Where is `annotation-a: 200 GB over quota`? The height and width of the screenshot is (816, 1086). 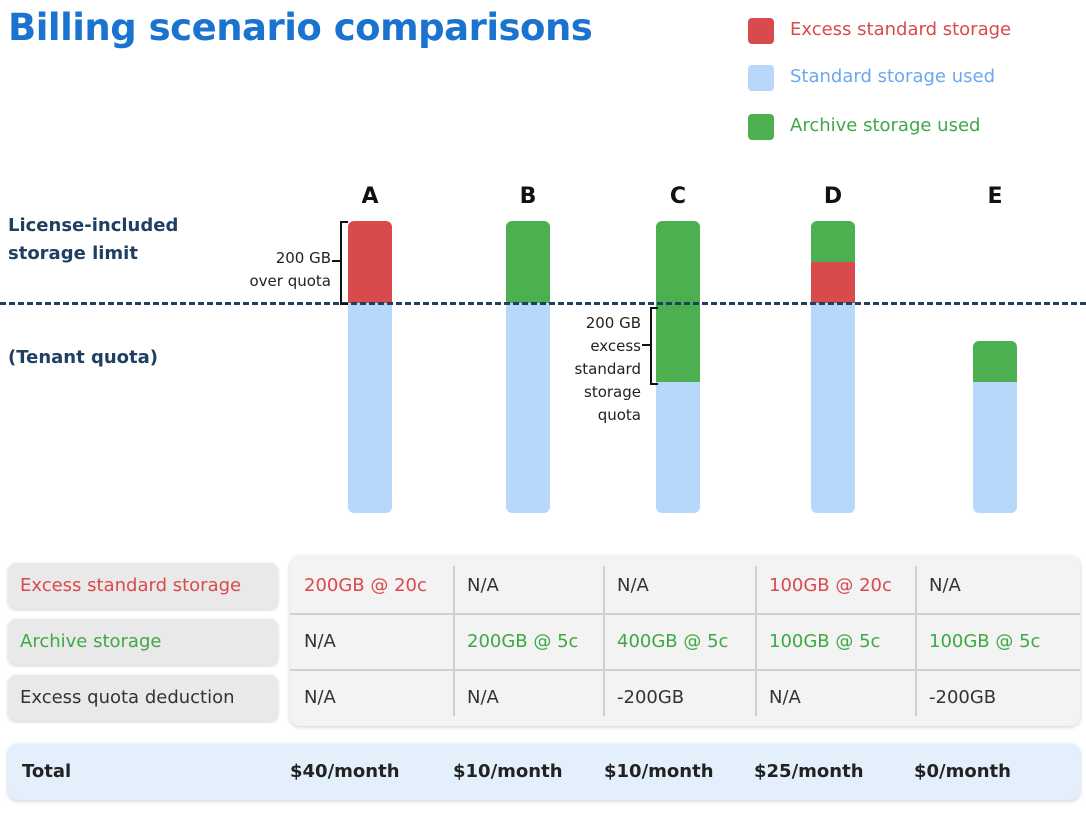 annotation-a: 200 GB over quota is located at coordinates (276, 270).